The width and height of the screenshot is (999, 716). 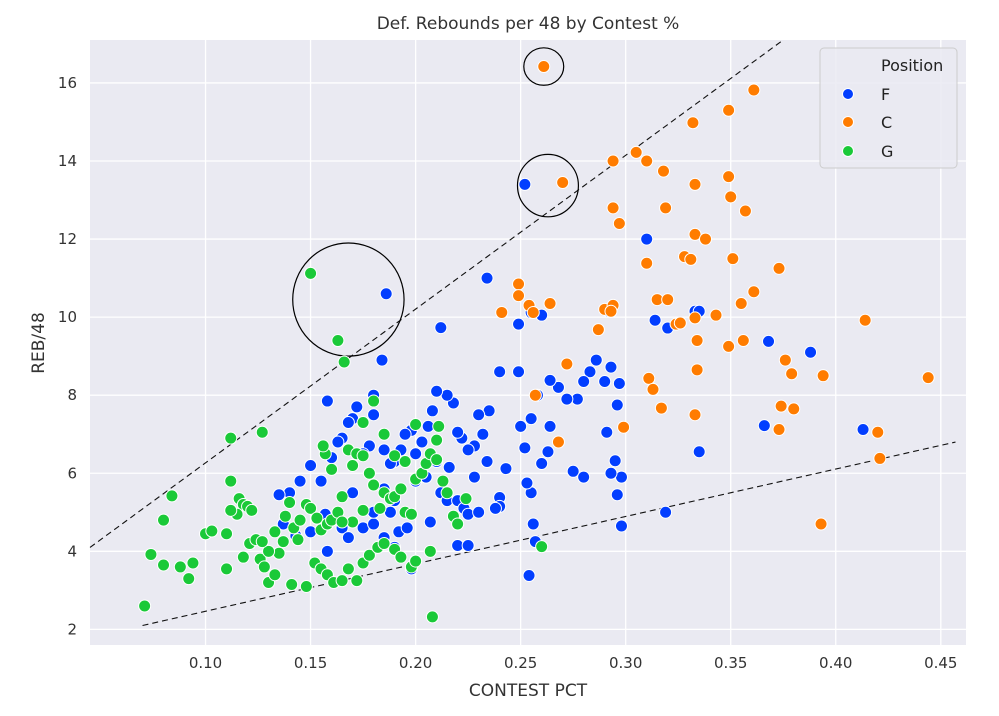 I want to click on x-axis-label: CONTEST PCT, so click(x=528, y=691).